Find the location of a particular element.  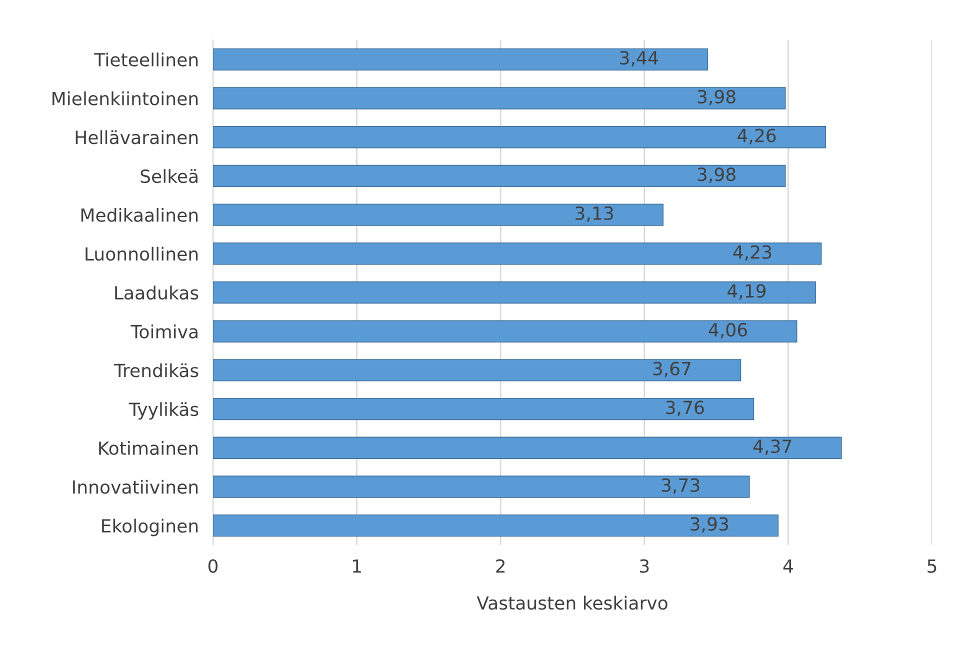

data-label: 3,44 is located at coordinates (639, 59).